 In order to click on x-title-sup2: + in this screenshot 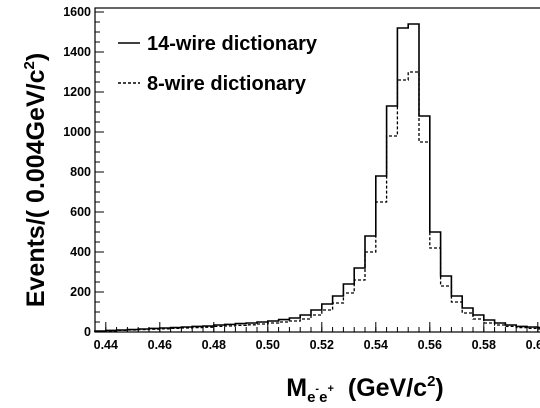, I will do `click(330, 389)`.